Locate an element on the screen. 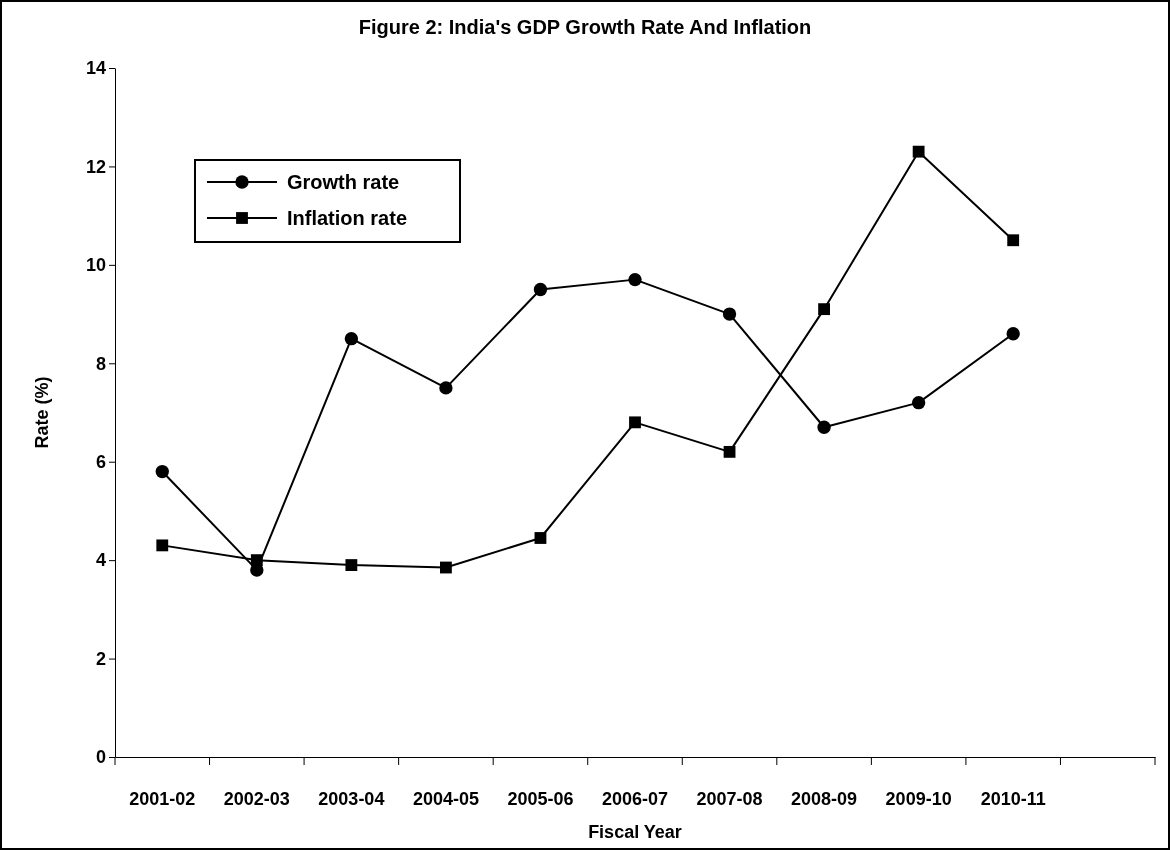 This screenshot has width=1170, height=850. x-tick-label: 2005-06 is located at coordinates (540, 799).